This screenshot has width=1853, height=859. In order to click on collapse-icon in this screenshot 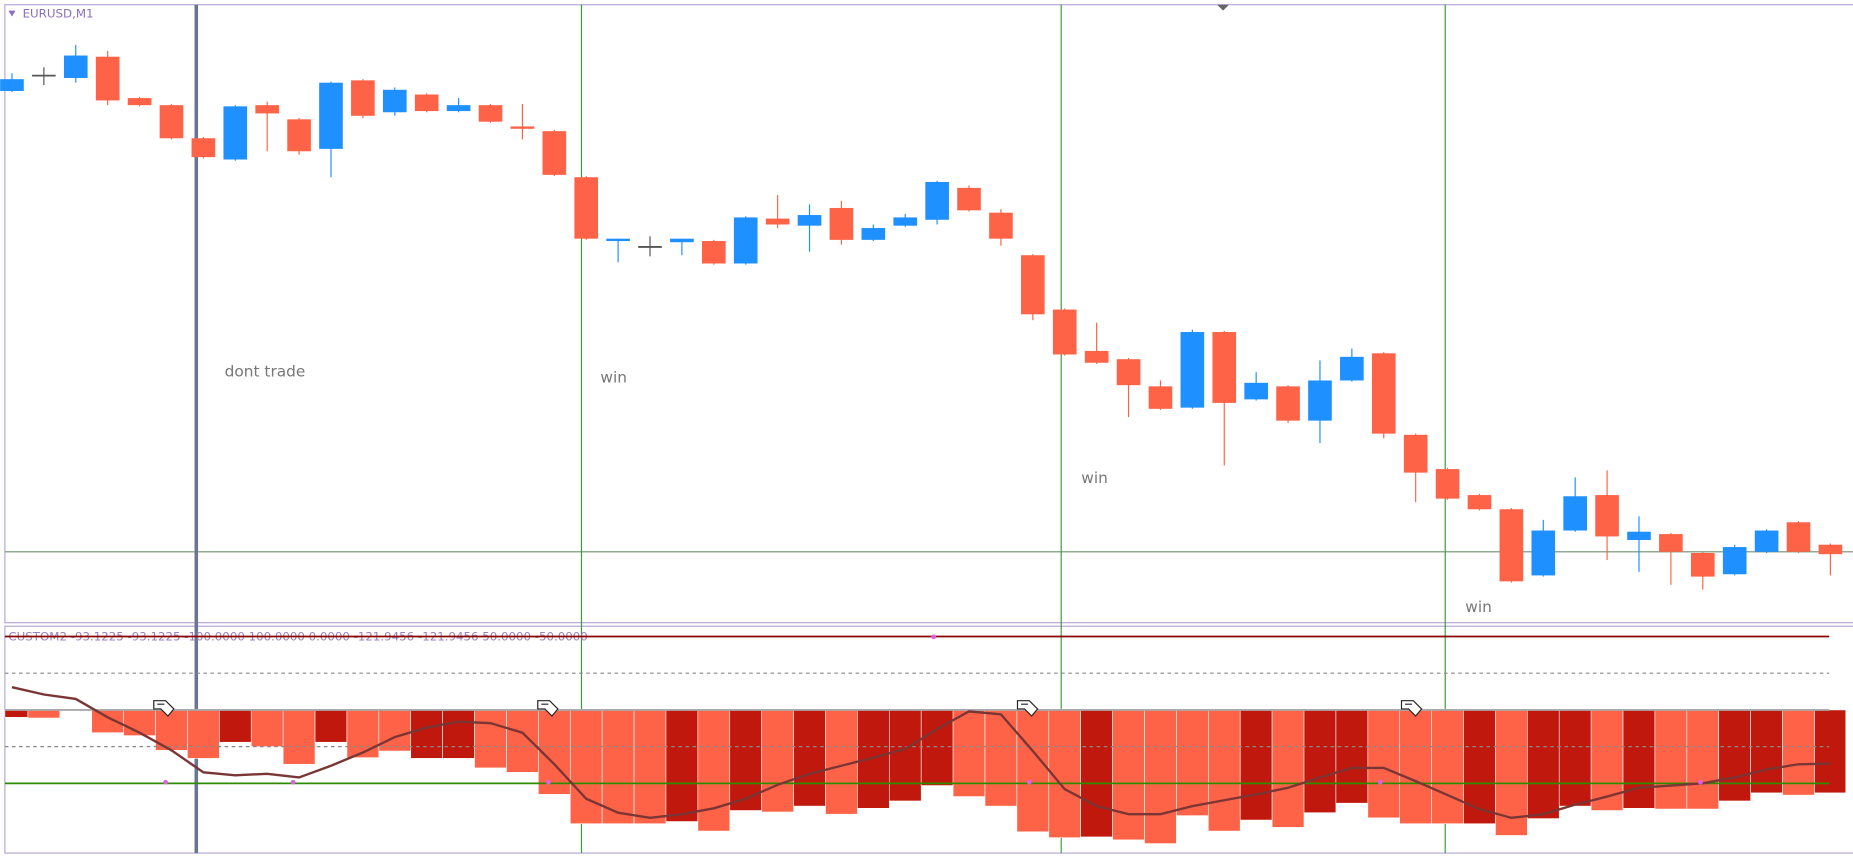, I will do `click(12, 13)`.